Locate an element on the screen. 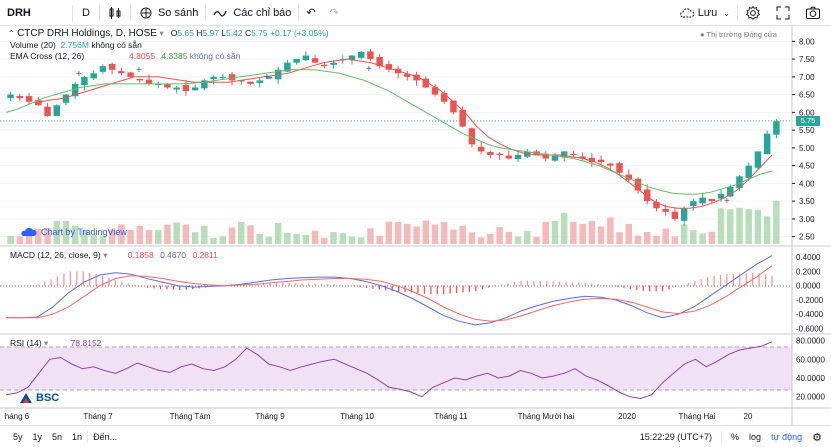 This screenshot has height=447, width=831. price-tick-label: 3.00 is located at coordinates (807, 219).